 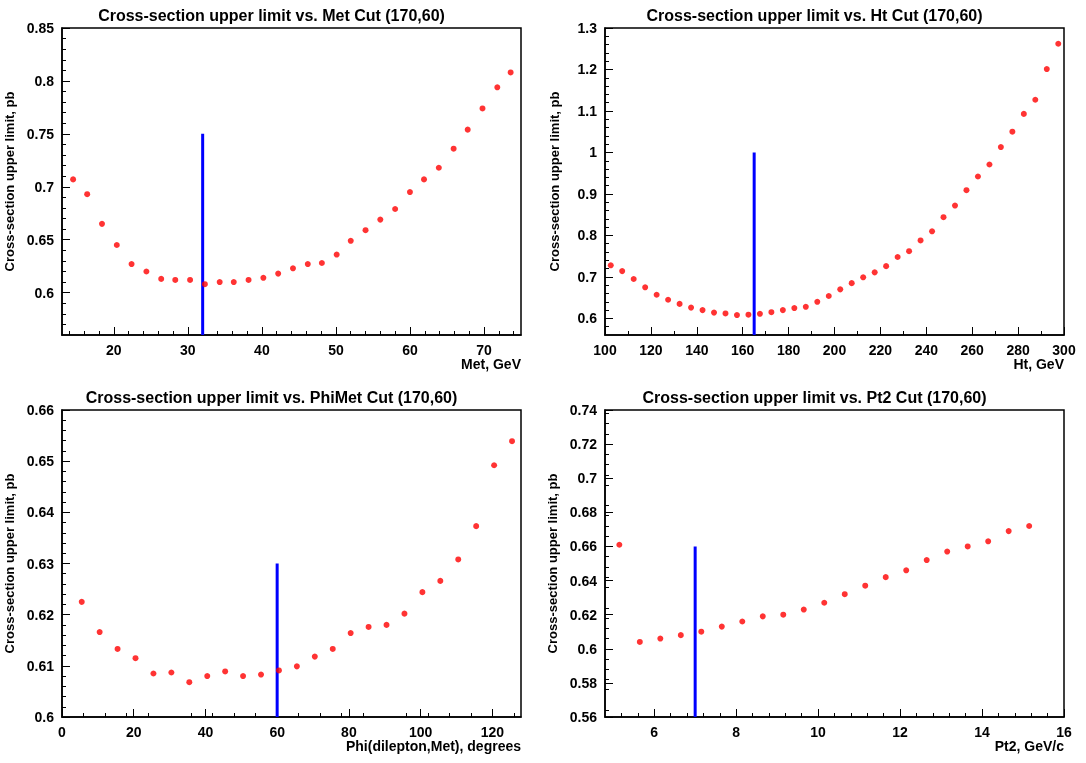 What do you see at coordinates (1029, 745) in the screenshot?
I see `x-axis-title: Pt2, GeV/c` at bounding box center [1029, 745].